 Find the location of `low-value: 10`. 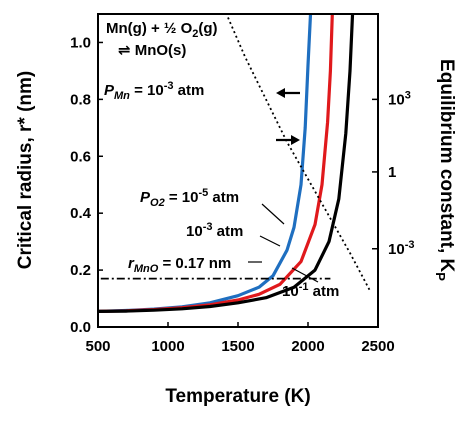

low-value: 10 is located at coordinates (290, 291).